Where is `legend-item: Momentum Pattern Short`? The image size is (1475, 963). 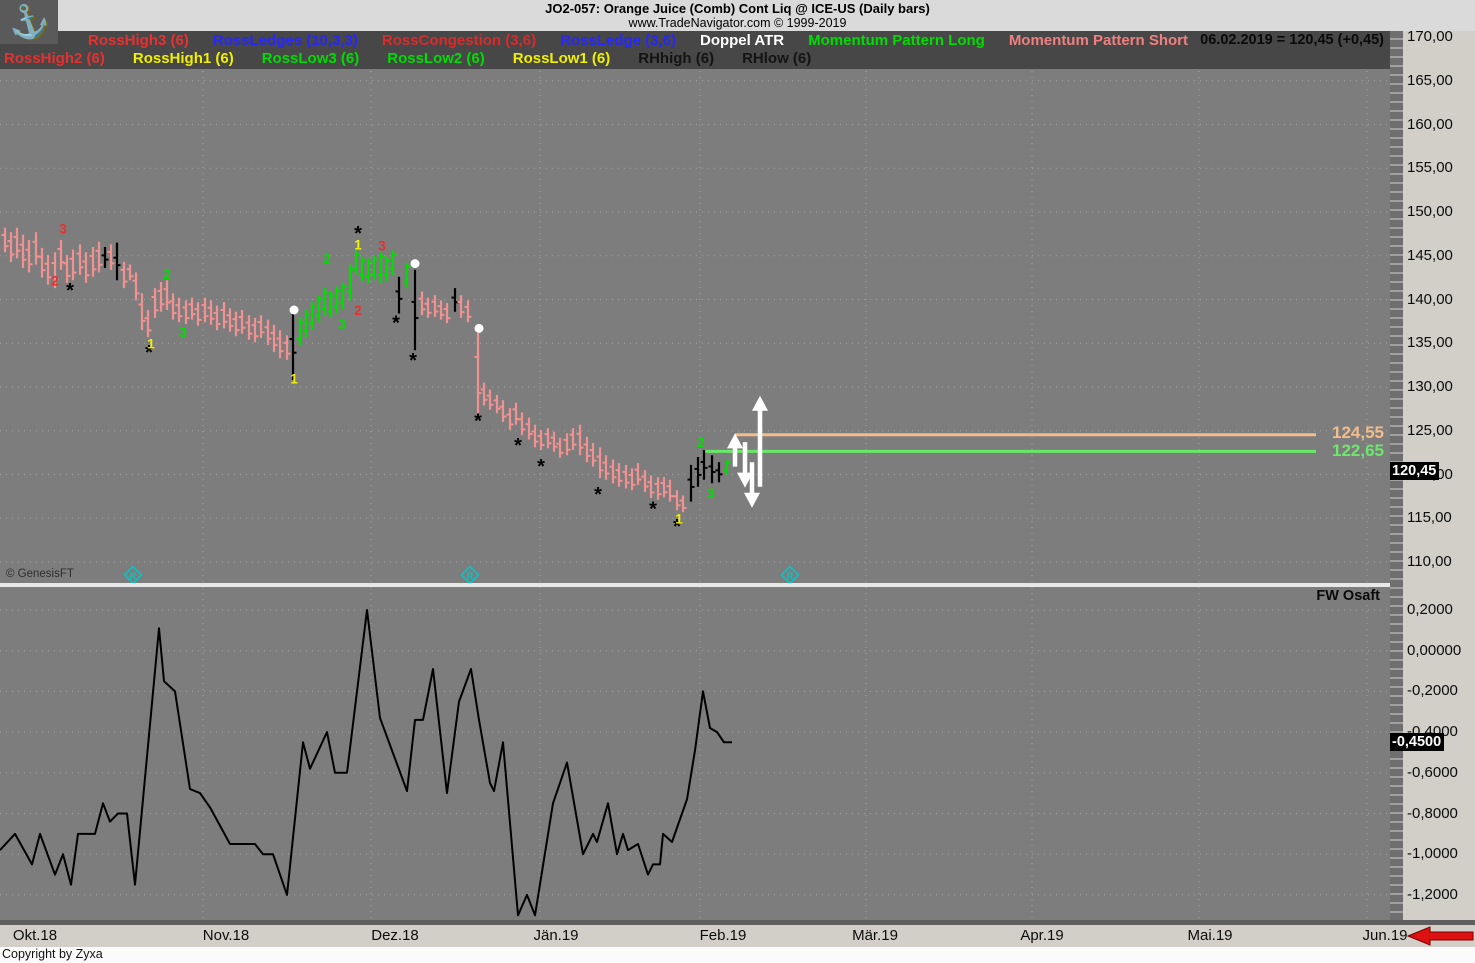
legend-item: Momentum Pattern Short is located at coordinates (1098, 40).